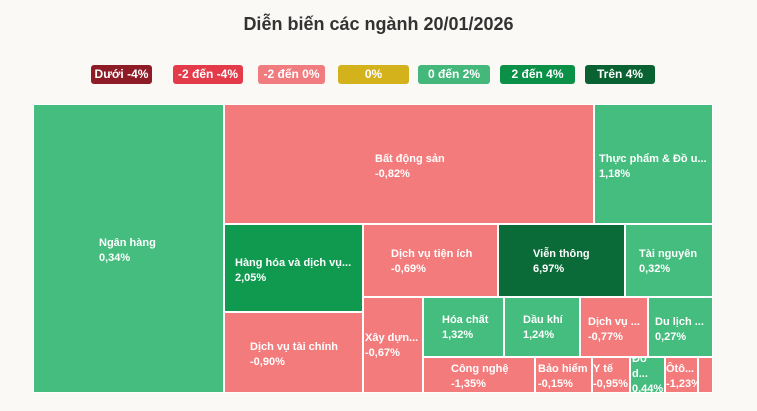 The width and height of the screenshot is (757, 411). I want to click on chart-title: Diễn biến các ngành 20/01/2026, so click(378, 24).